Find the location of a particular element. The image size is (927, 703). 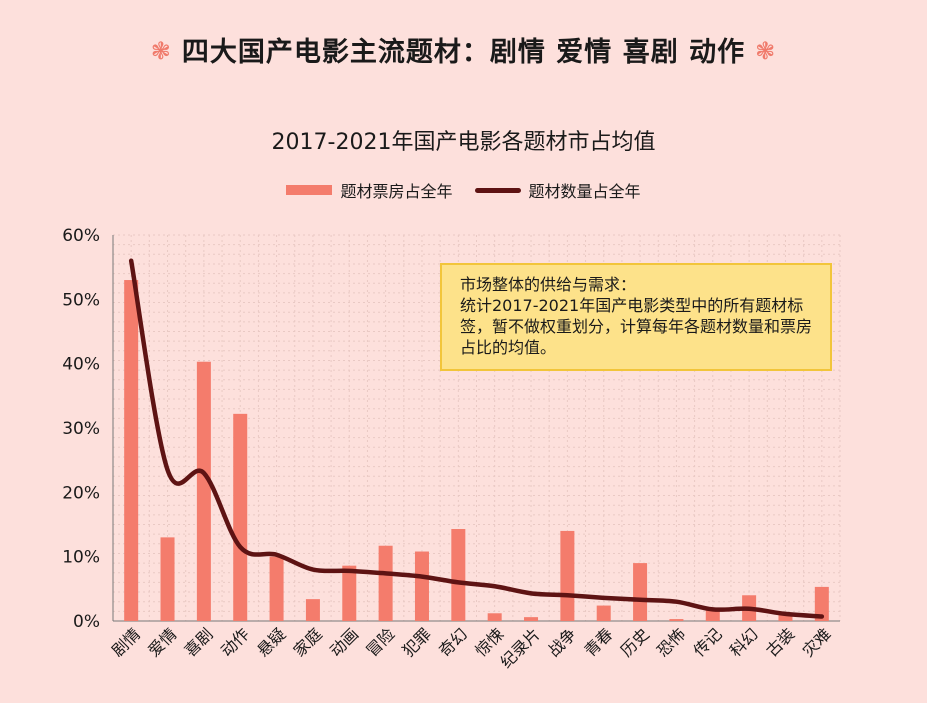

bar-惊悚 is located at coordinates (494, 617).